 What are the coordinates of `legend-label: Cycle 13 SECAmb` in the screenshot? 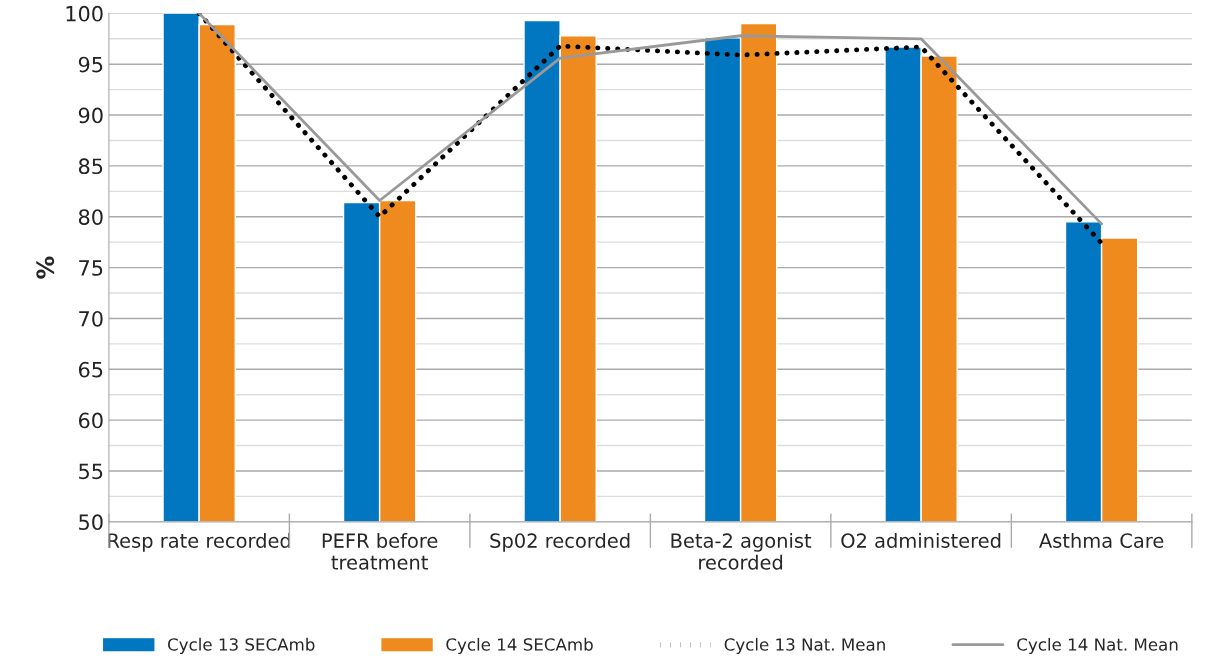 It's located at (241, 645).